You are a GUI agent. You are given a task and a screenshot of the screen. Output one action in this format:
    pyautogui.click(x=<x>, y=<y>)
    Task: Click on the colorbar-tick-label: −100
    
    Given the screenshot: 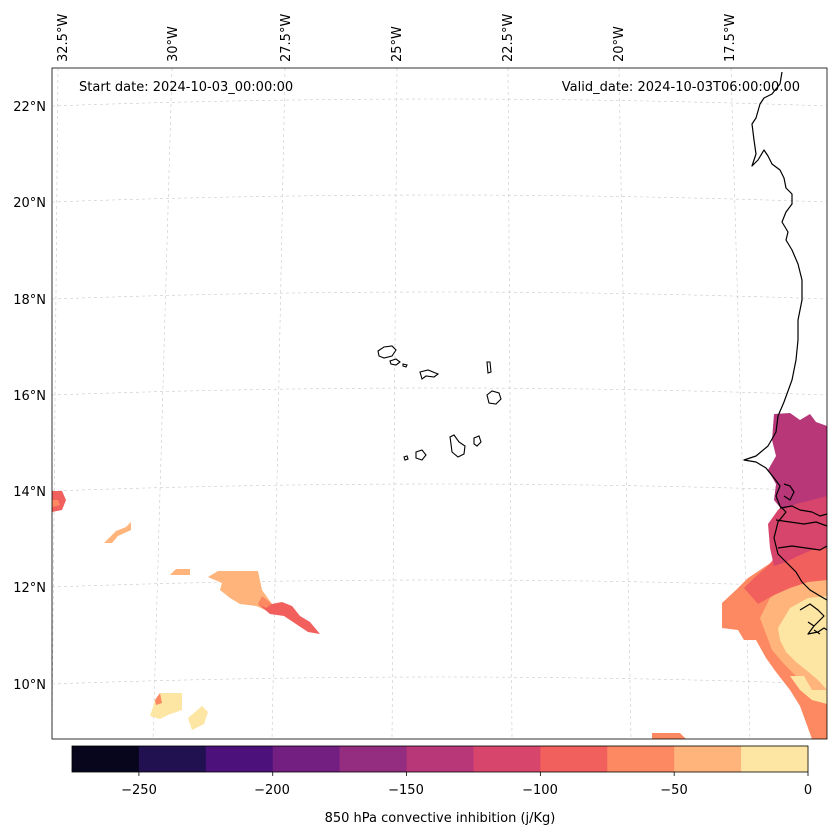 What is the action you would take?
    pyautogui.click(x=540, y=790)
    